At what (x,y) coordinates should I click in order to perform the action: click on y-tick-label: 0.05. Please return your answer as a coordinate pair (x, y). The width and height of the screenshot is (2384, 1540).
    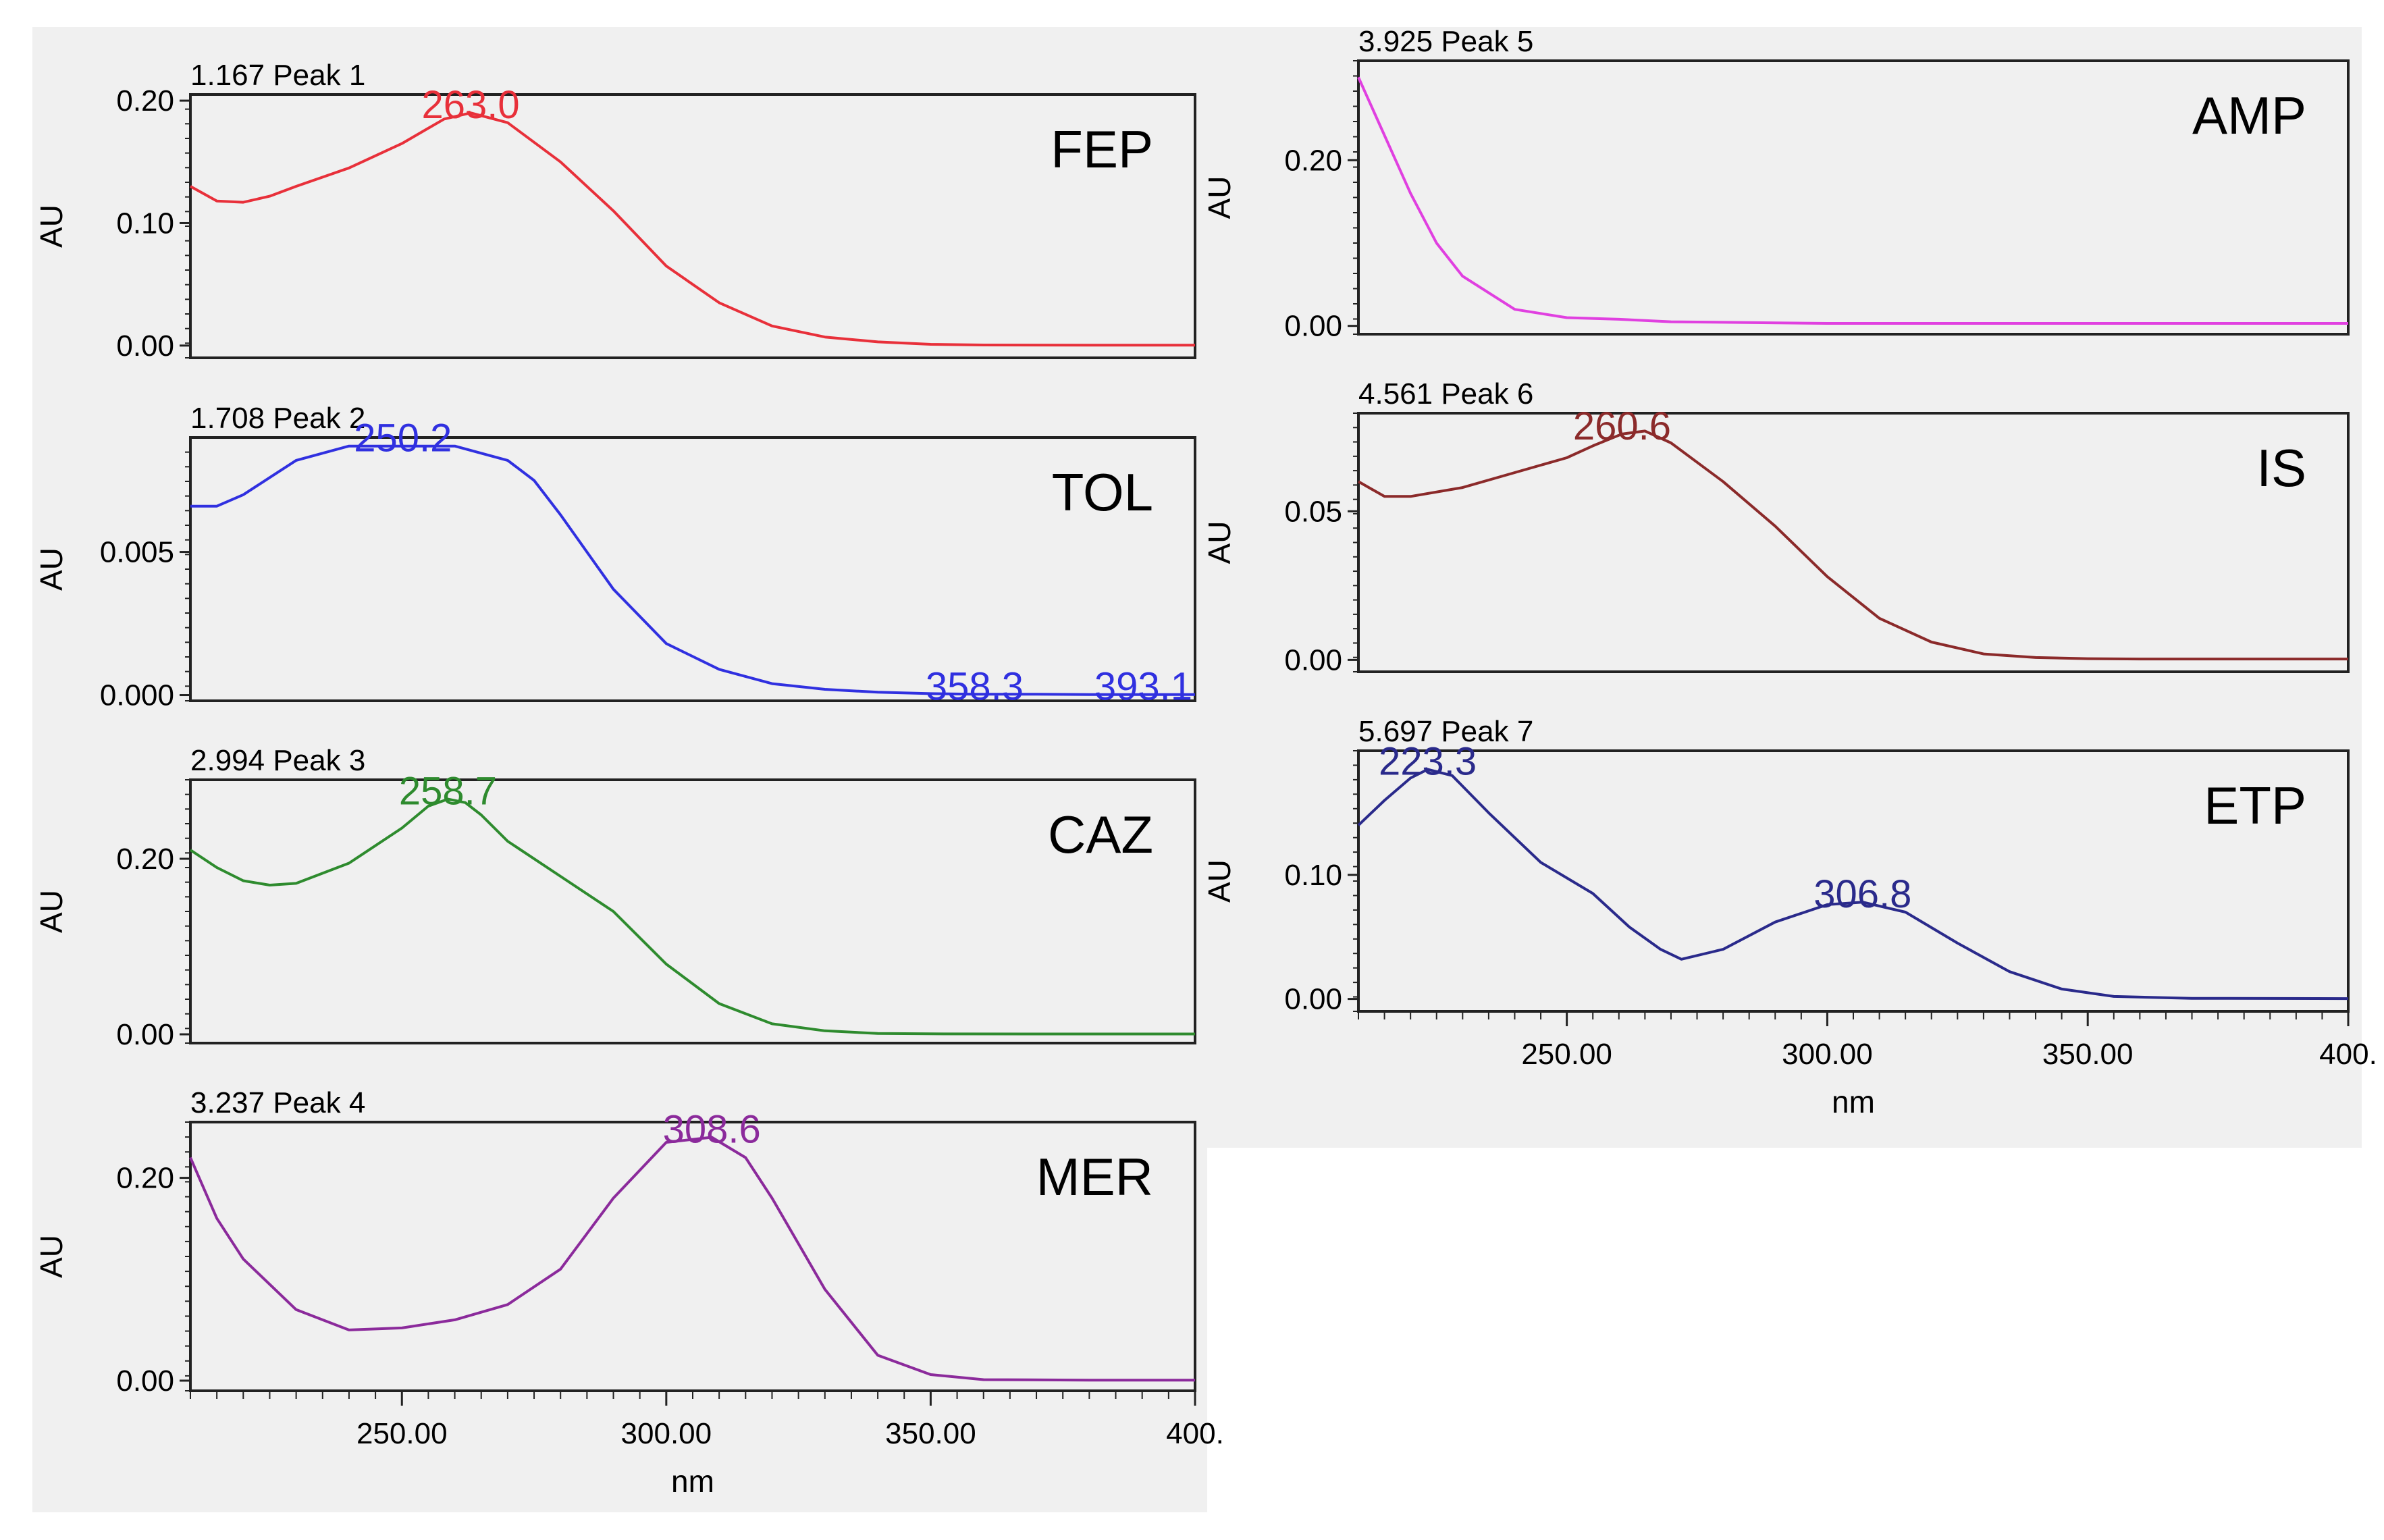
    Looking at the image, I should click on (1313, 512).